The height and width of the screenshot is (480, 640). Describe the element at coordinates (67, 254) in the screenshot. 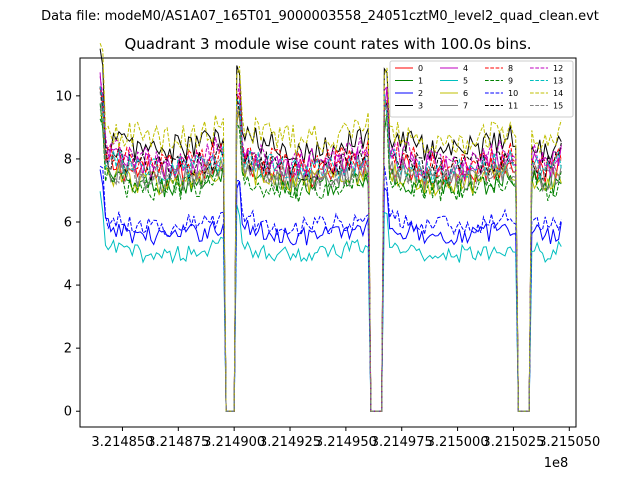

I see `y-axis: 0 2 4 6 8 10` at that location.